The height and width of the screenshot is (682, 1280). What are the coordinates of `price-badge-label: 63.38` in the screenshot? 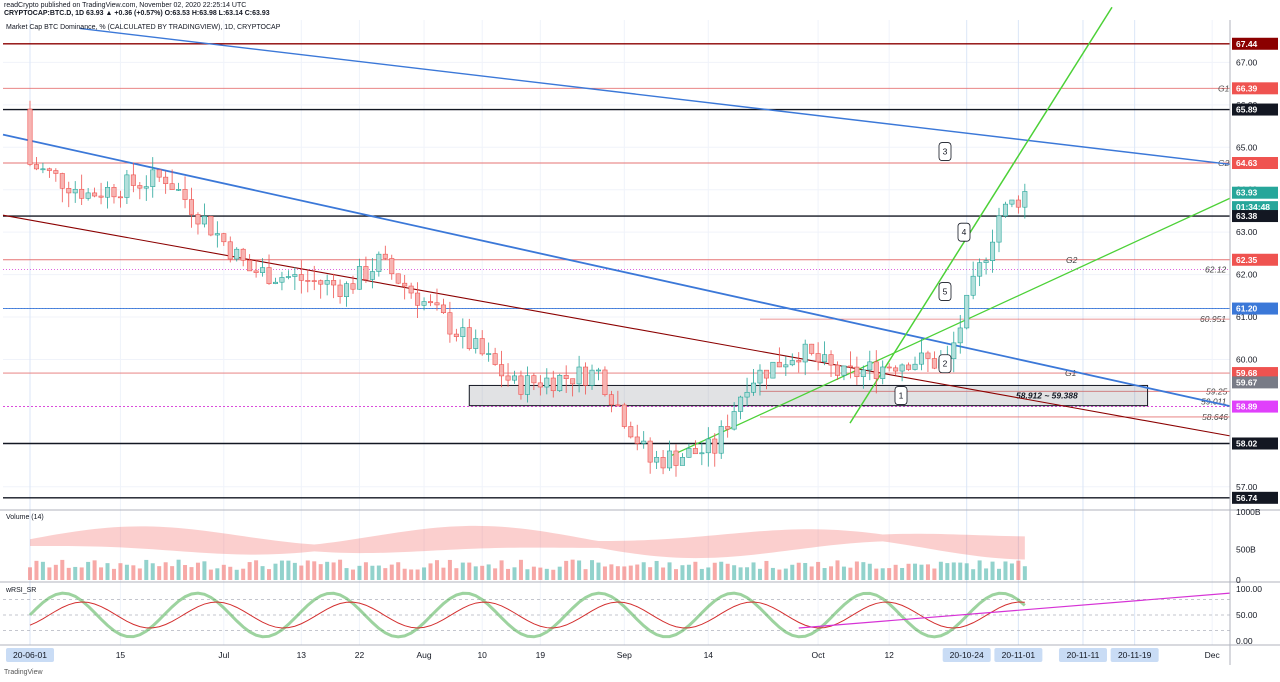 It's located at (1247, 216).